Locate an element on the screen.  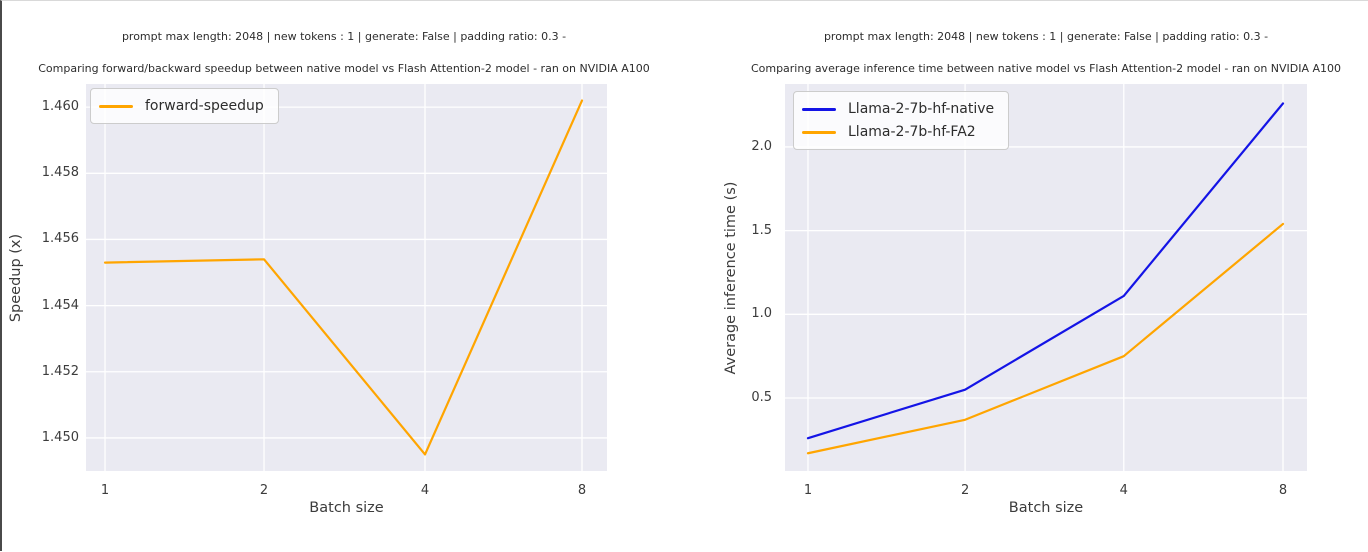
legend-item: Llama-2-7b-hf-FA2 is located at coordinates (898, 132).